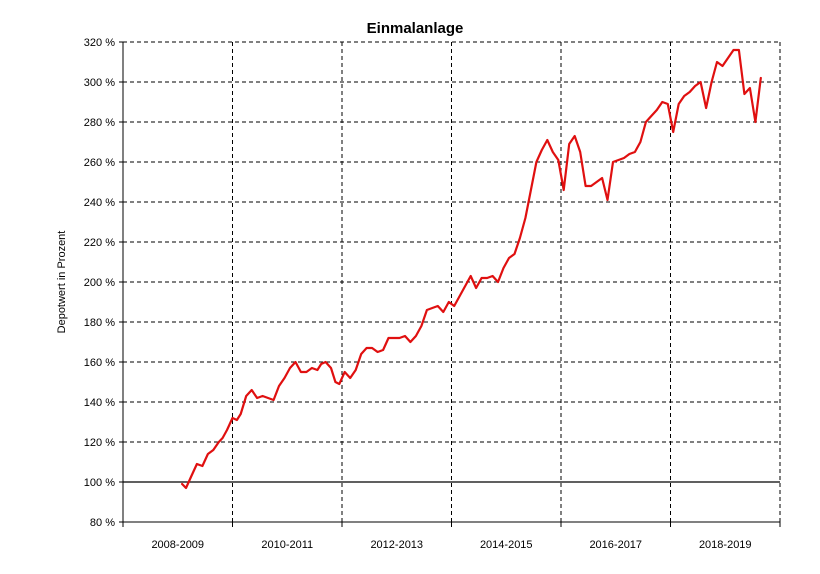  I want to click on y-tick-label: 180 %, so click(99, 323).